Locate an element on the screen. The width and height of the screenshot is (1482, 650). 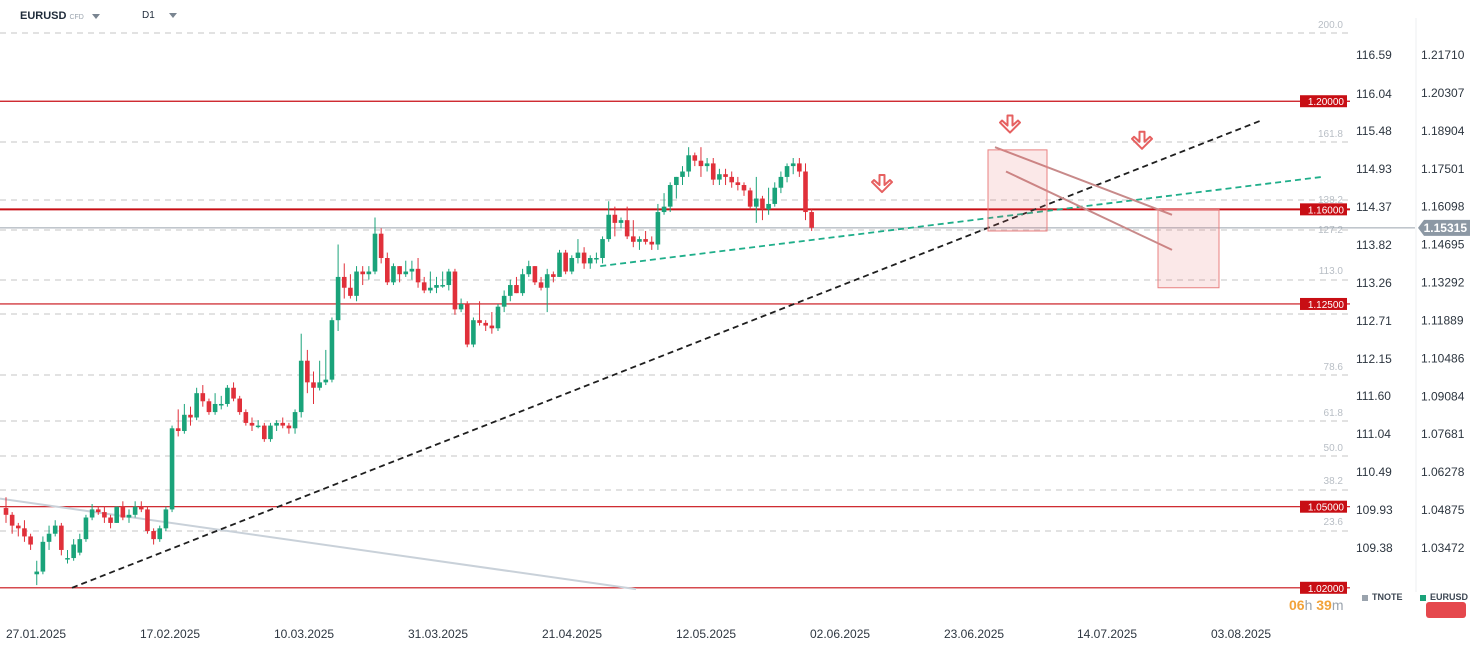
right-axis-tick: 1.06278 is located at coordinates (1443, 472).